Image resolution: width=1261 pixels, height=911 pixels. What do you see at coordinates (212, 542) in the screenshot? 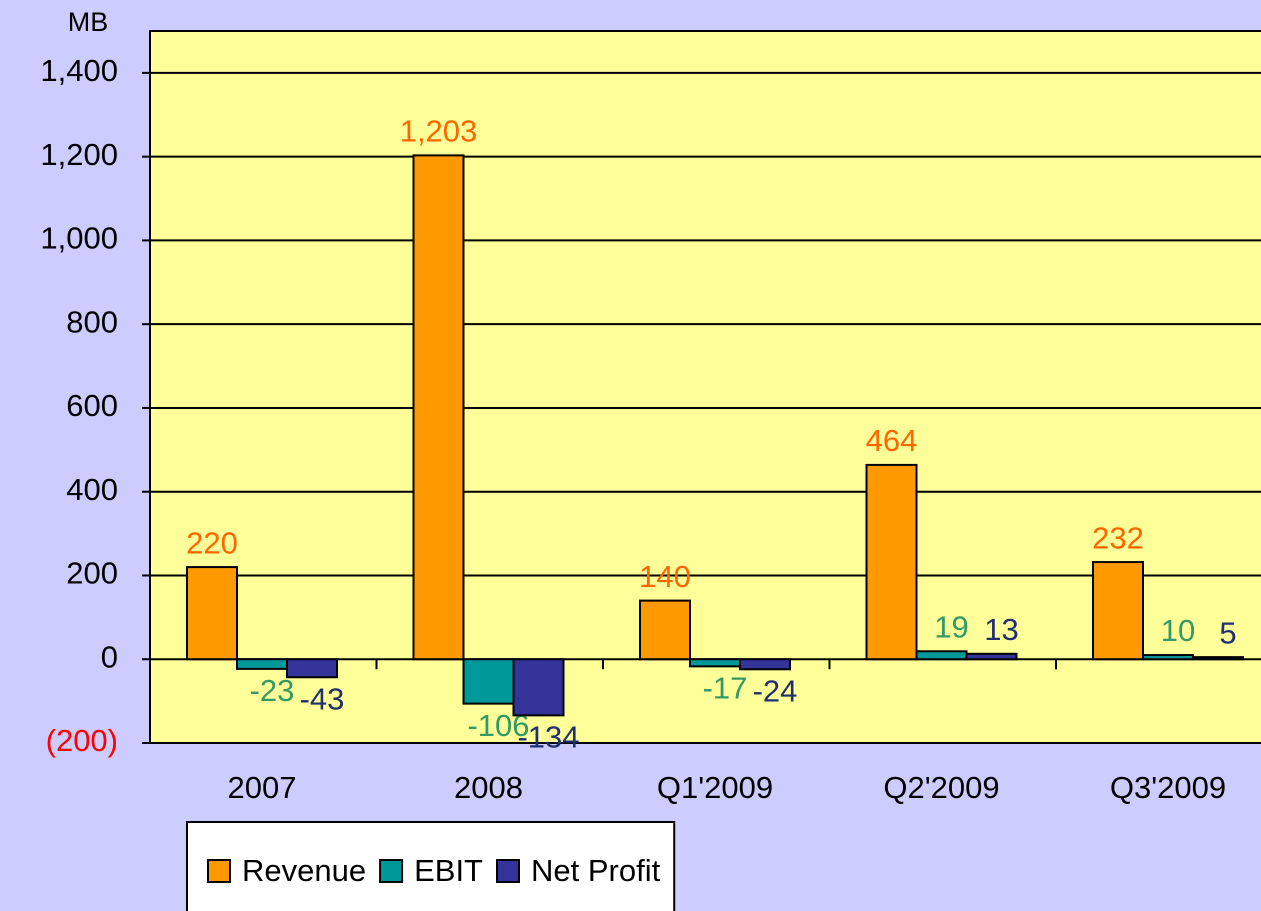
I see `data-label: 220` at bounding box center [212, 542].